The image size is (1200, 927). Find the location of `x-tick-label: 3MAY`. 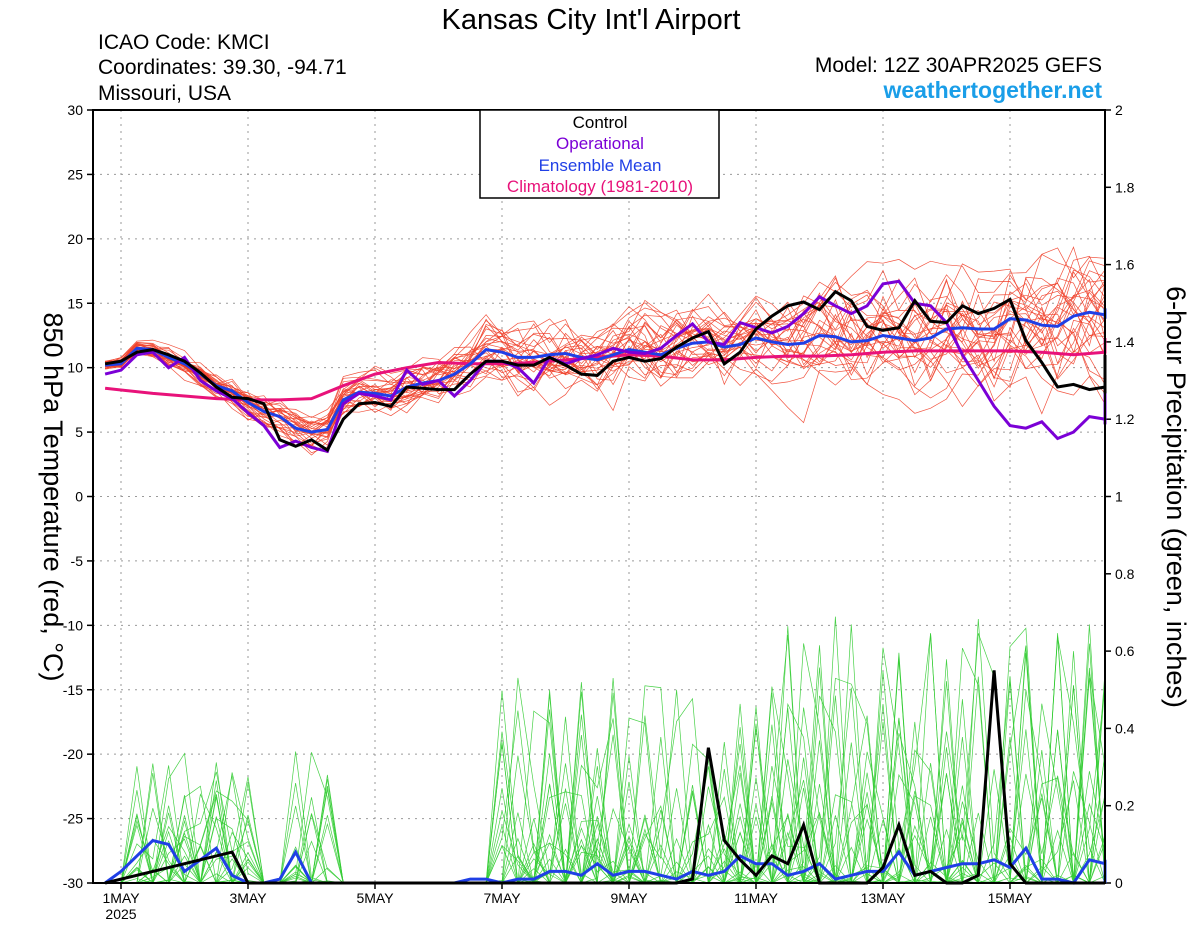

x-tick-label: 3MAY is located at coordinates (248, 898).